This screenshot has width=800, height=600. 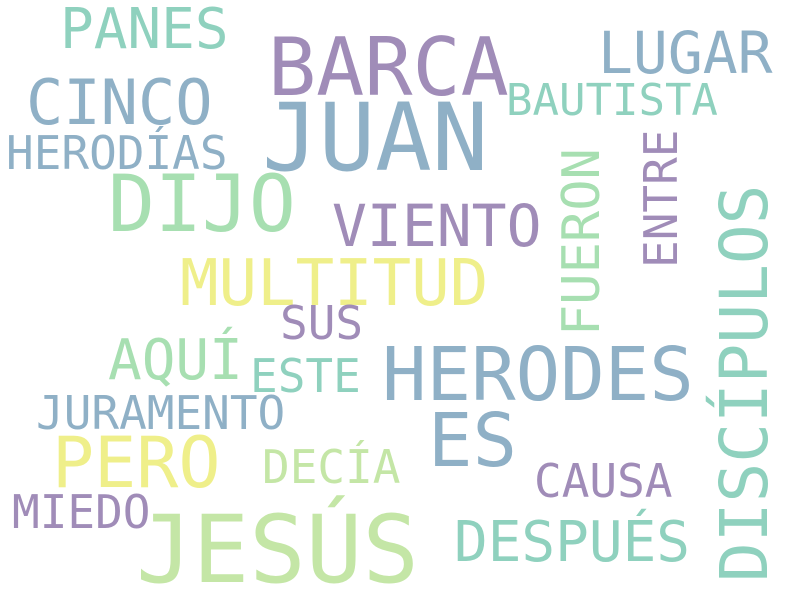 I want to click on word-pero: PERO, so click(x=136, y=463).